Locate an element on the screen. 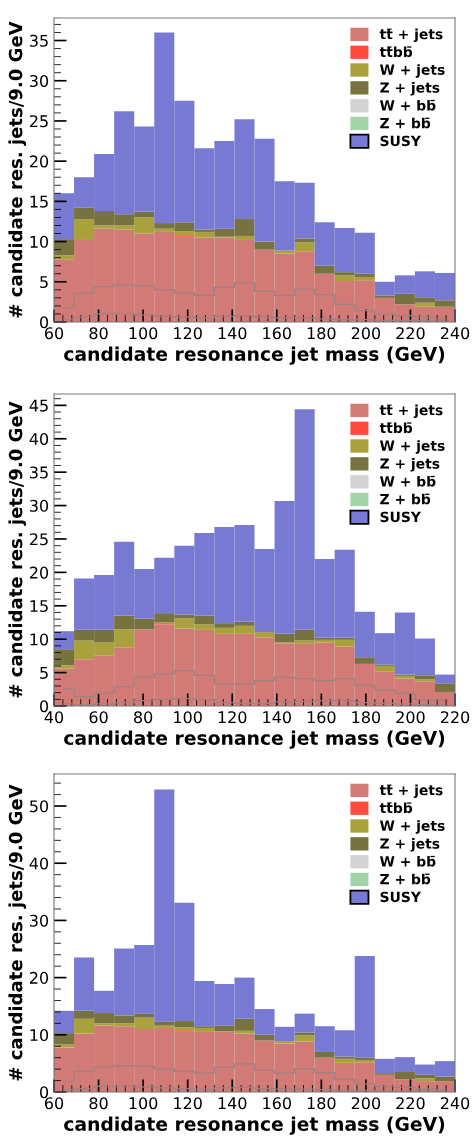 This screenshot has width=474, height=1138. y-tick-label: 45 is located at coordinates (38, 405).